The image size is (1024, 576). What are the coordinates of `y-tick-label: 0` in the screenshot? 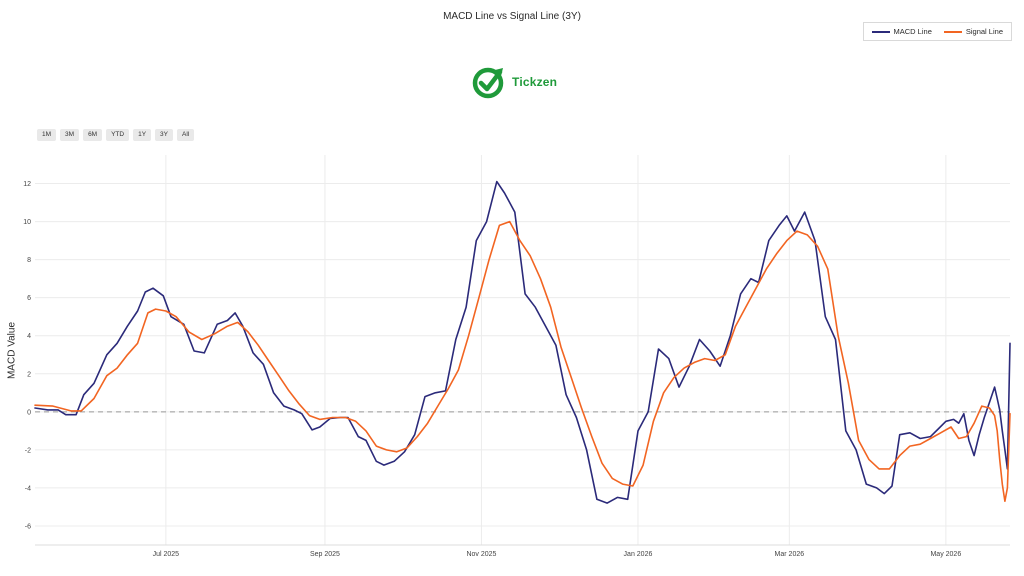 It's located at (29, 412).